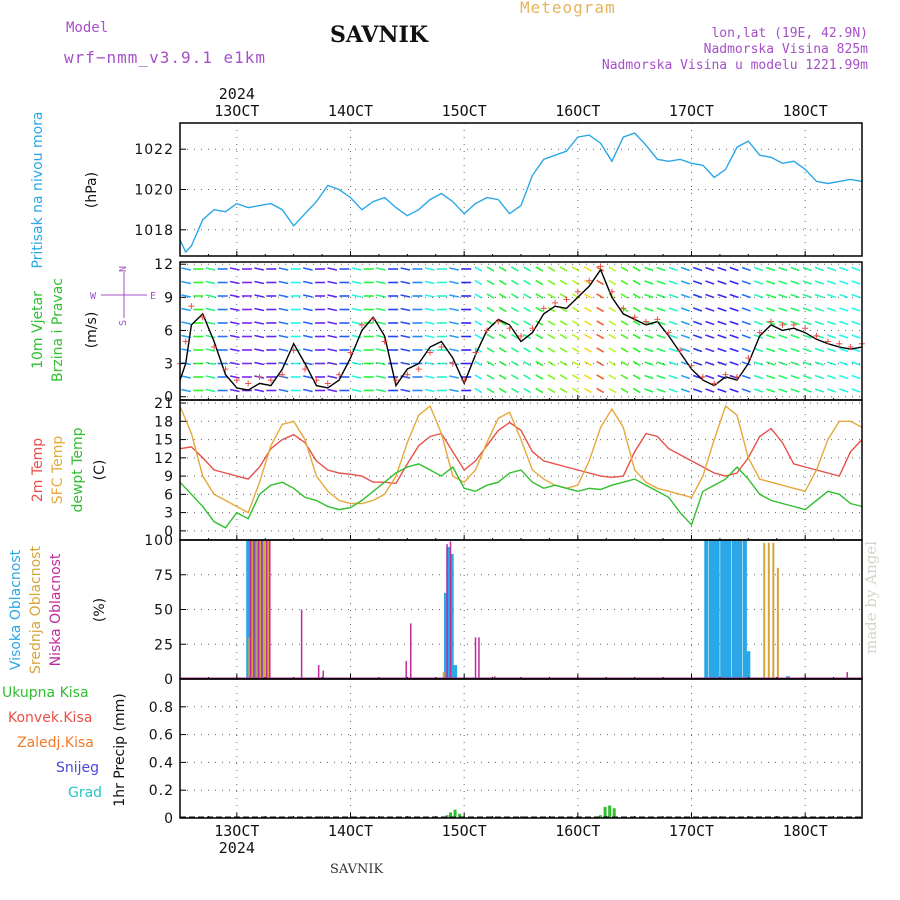  I want to click on pressure-ytick-label: 1022, so click(154, 150).